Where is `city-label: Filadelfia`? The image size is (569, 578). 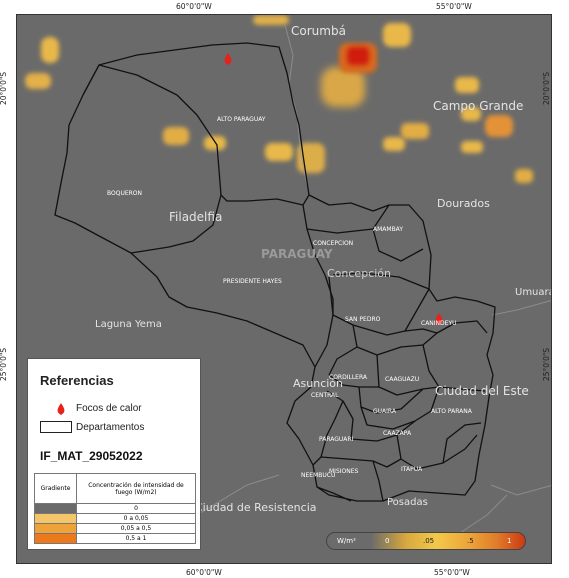
city-label: Filadelfia is located at coordinates (195, 217).